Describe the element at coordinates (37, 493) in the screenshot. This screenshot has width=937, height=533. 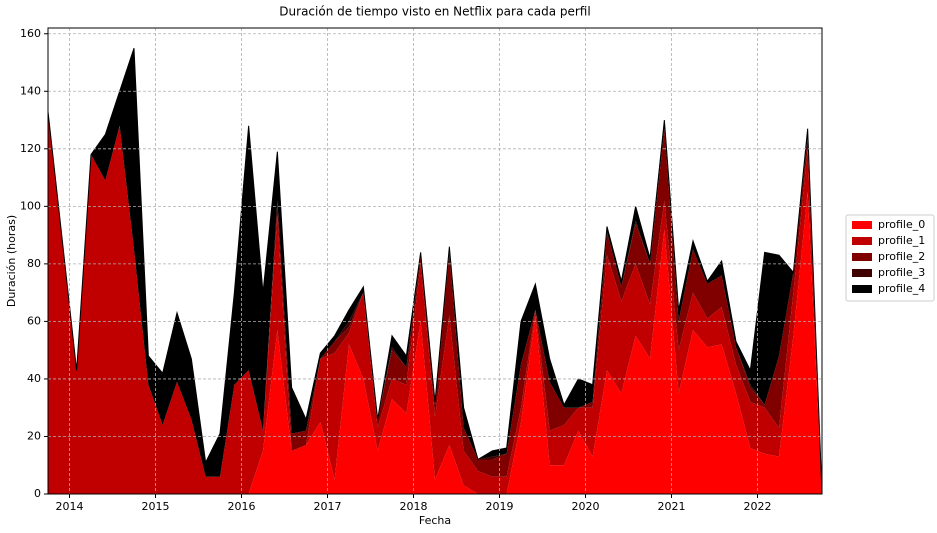
I see `y-tick-label: 0` at that location.